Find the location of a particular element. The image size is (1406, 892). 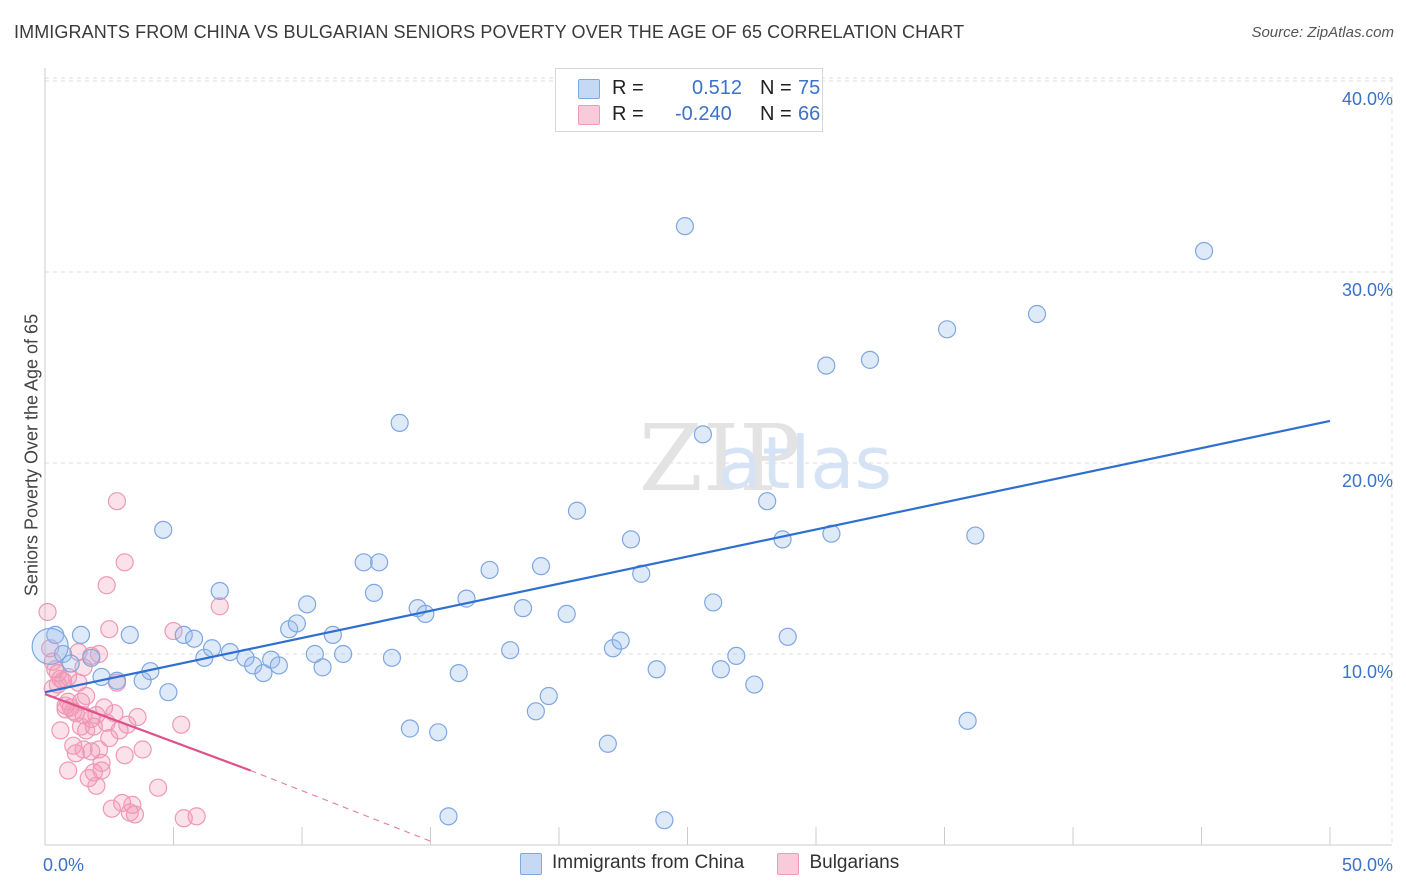

bulgarians-trend-extension is located at coordinates (340, 805).